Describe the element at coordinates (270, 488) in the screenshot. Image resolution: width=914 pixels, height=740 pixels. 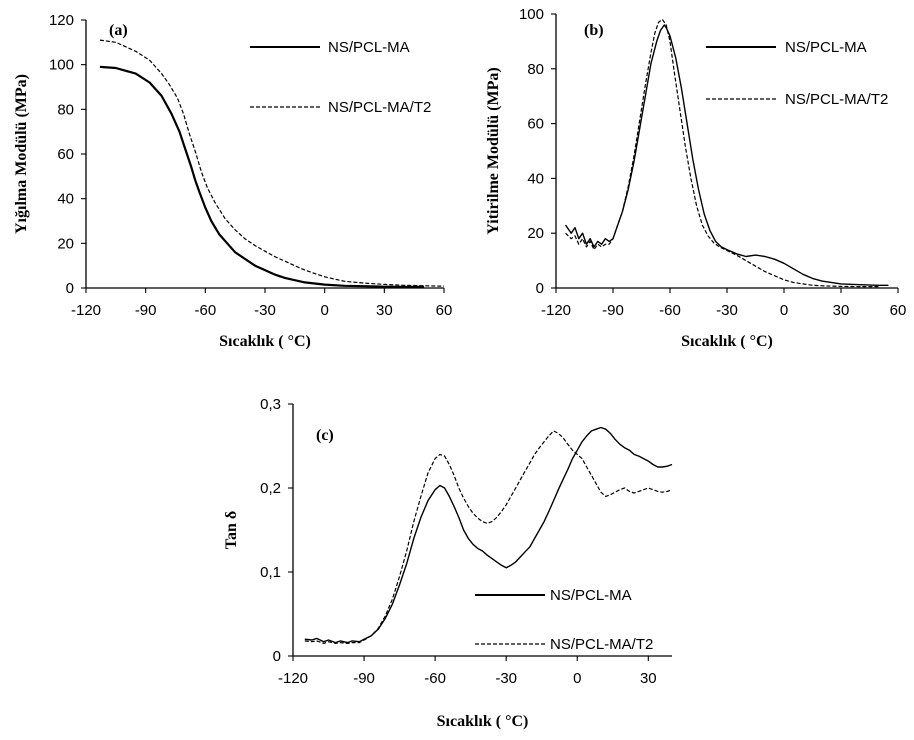
I see `y-tick-label: 0,2` at that location.